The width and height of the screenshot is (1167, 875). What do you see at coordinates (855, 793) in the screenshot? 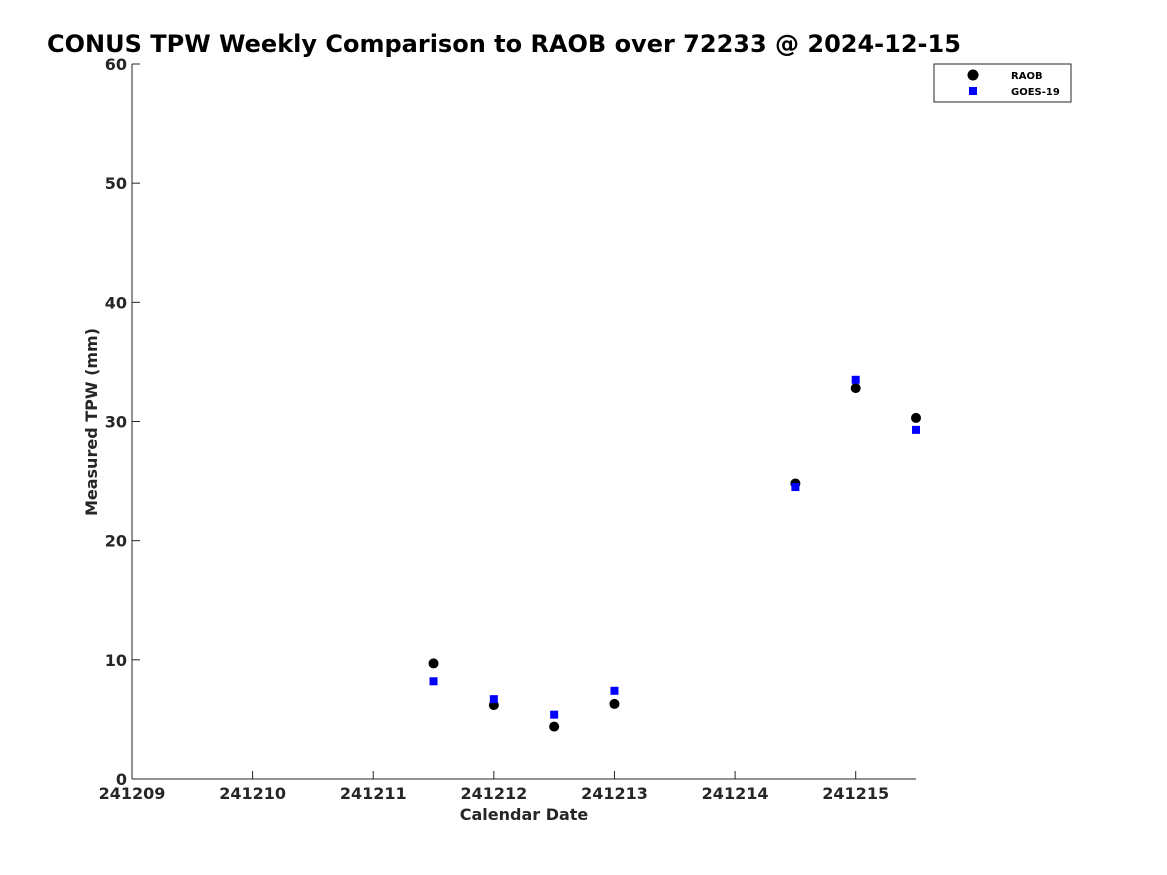
I see `x-tick-label: 241215` at bounding box center [855, 793].